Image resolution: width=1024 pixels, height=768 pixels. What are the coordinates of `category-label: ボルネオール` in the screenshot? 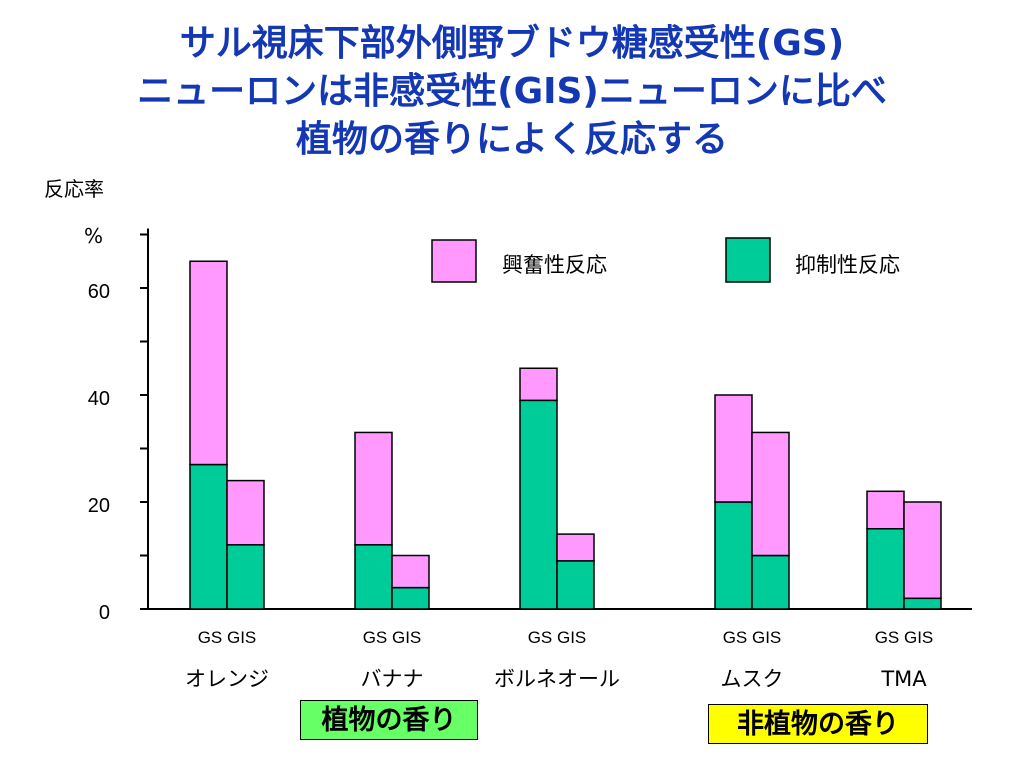 It's located at (557, 679).